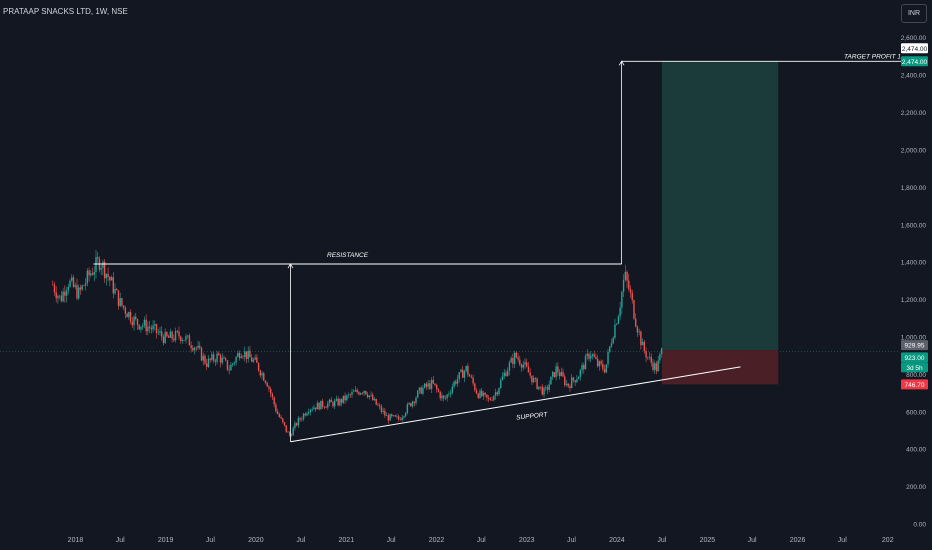 The image size is (932, 550). What do you see at coordinates (515, 404) in the screenshot?
I see `support-line` at bounding box center [515, 404].